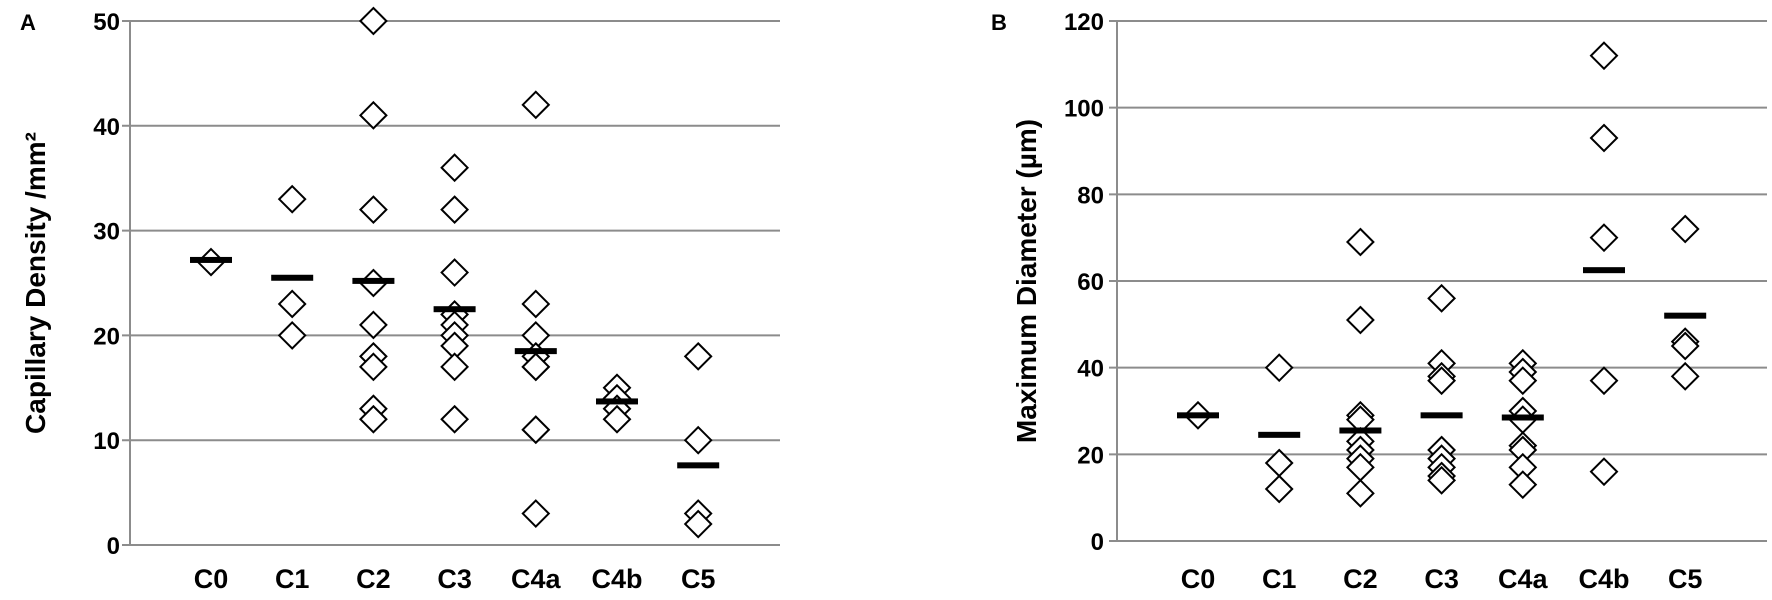 The height and width of the screenshot is (600, 1772). I want to click on y-tick-label: 120, so click(1084, 22).